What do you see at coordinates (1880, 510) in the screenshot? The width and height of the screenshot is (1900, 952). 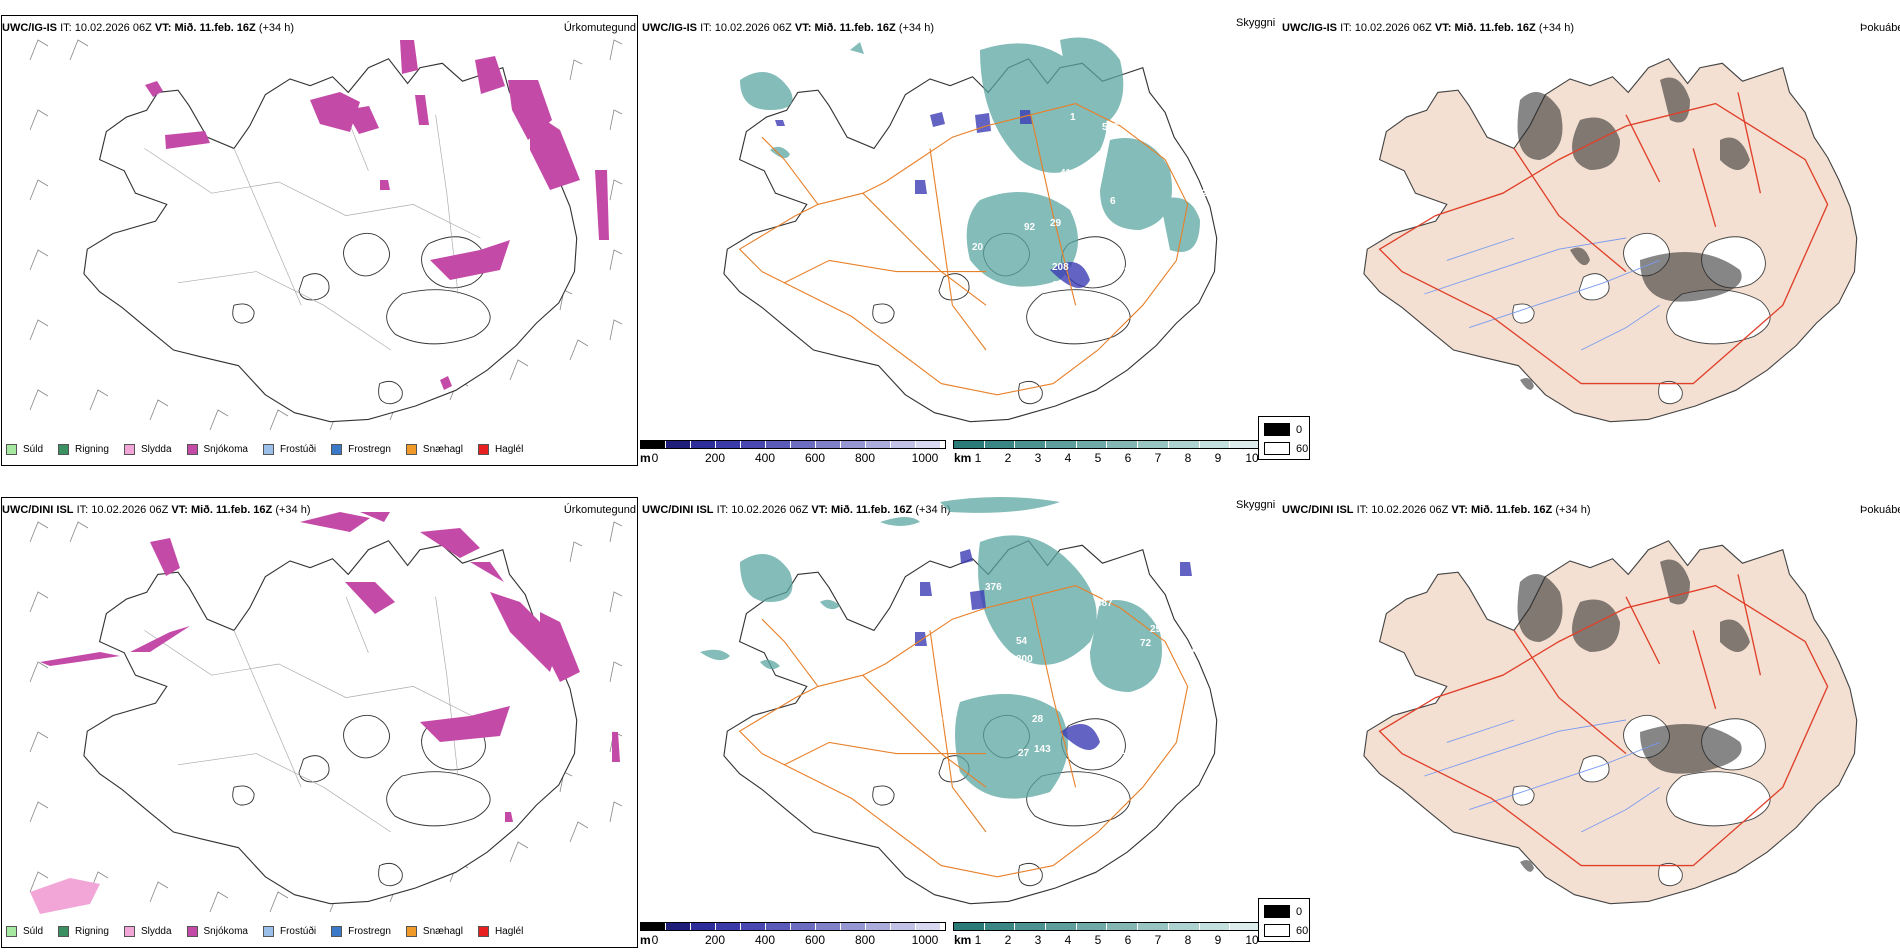 I see `panel-type-label: Þokuábendi` at bounding box center [1880, 510].